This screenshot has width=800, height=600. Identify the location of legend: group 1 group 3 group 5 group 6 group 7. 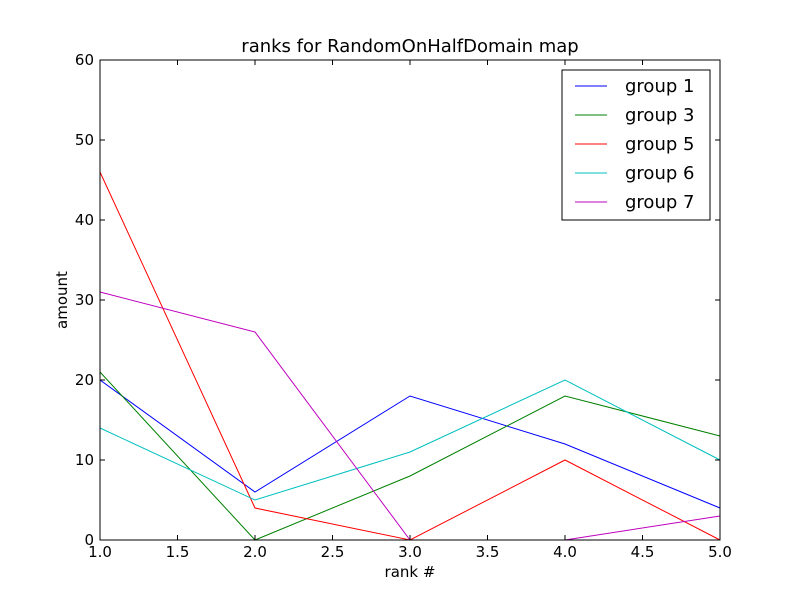
(636, 145).